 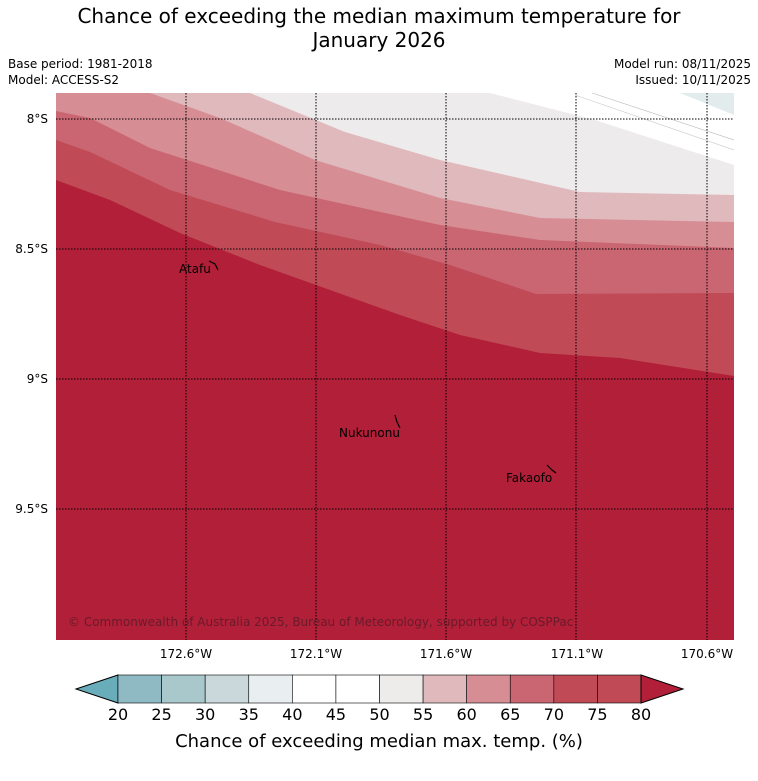 I want to click on colorbar-tick-label: 70, so click(x=554, y=714).